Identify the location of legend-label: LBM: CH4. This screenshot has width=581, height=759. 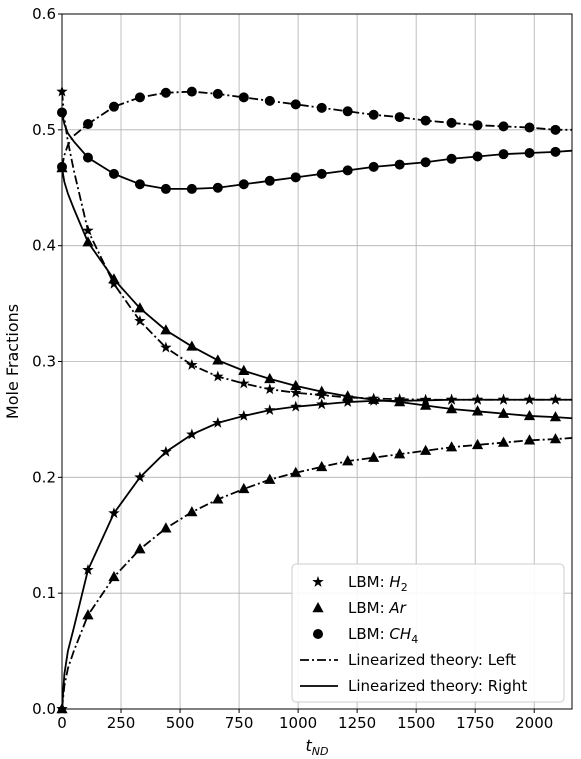
(383, 635).